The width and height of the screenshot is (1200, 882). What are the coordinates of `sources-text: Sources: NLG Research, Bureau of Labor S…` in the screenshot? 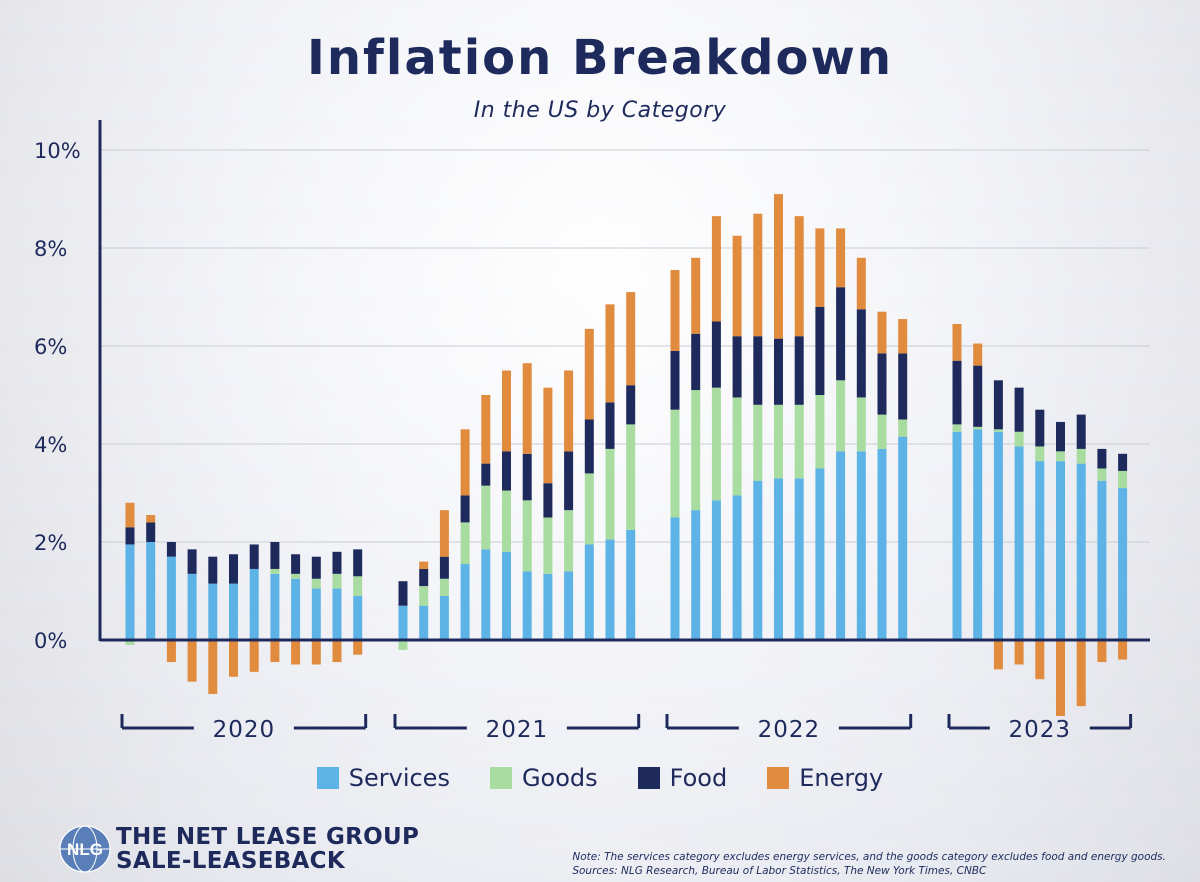 It's located at (779, 871).